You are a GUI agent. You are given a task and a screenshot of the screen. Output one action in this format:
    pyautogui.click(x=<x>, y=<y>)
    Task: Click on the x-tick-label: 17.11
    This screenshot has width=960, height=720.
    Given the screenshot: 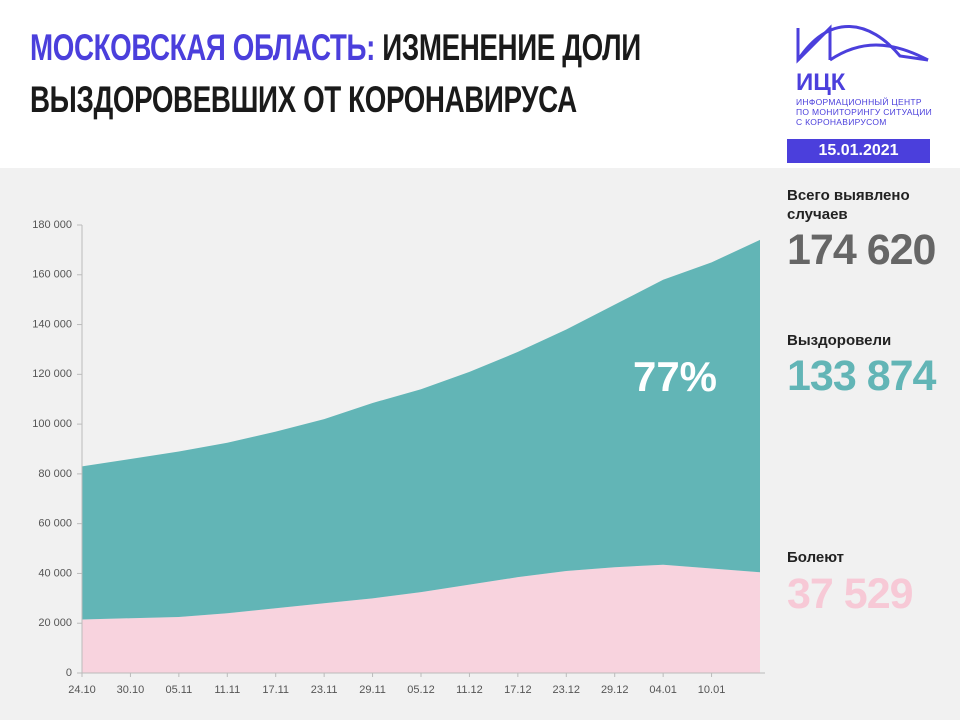 What is the action you would take?
    pyautogui.click(x=275, y=690)
    